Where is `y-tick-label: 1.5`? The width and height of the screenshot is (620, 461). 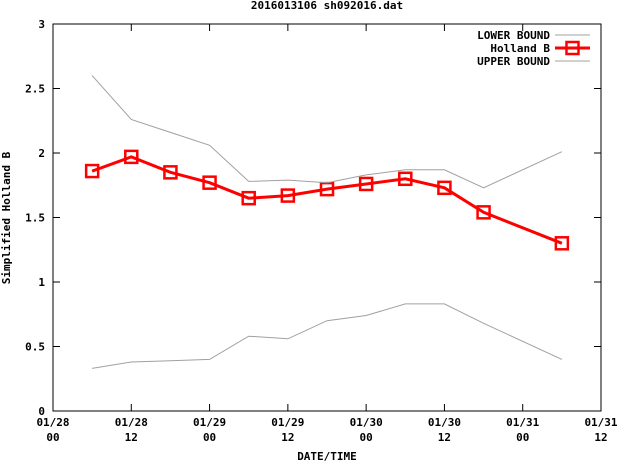 y-tick-label: 1.5 is located at coordinates (35, 218).